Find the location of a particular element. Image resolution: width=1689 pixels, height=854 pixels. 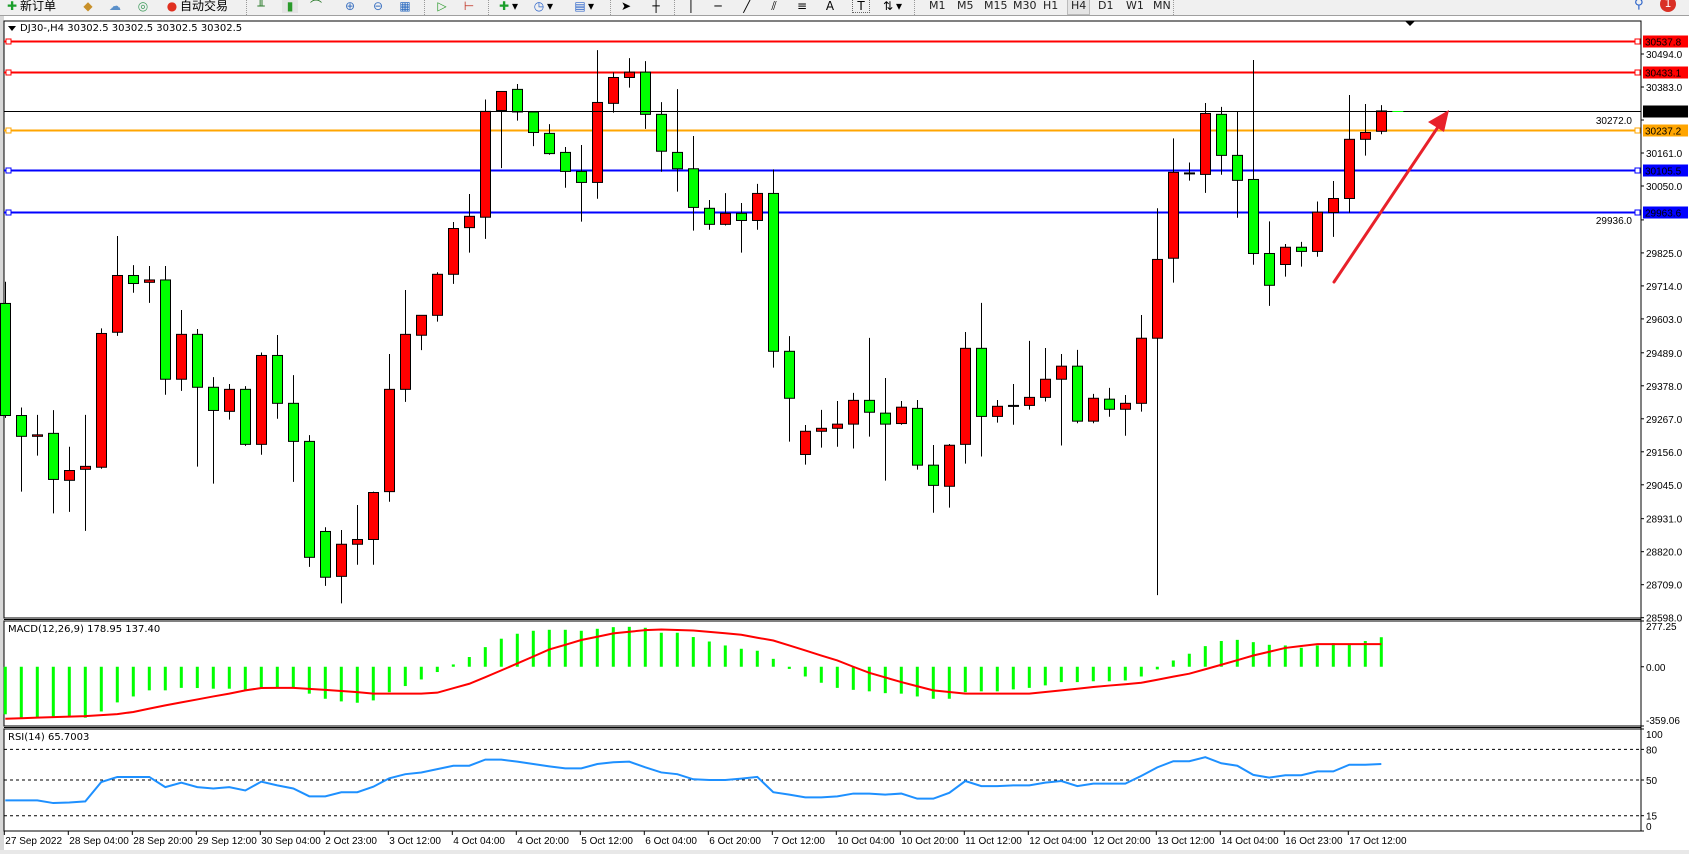

timeframe-m1: M1 is located at coordinates (937, 6).